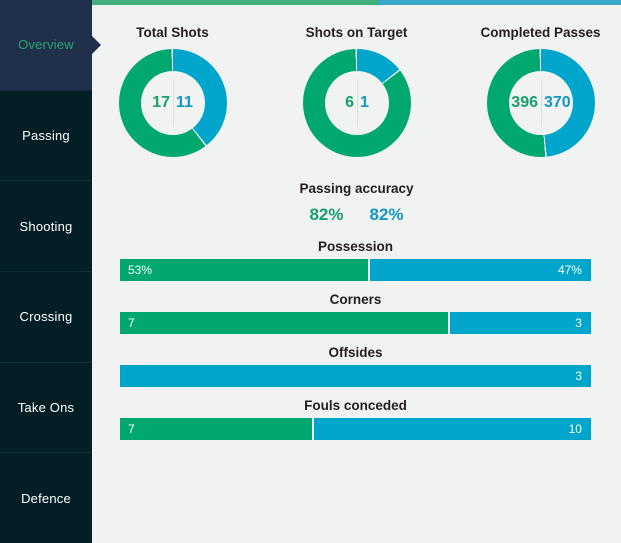  What do you see at coordinates (499, 2) in the screenshot?
I see `top-accent-bar-away` at bounding box center [499, 2].